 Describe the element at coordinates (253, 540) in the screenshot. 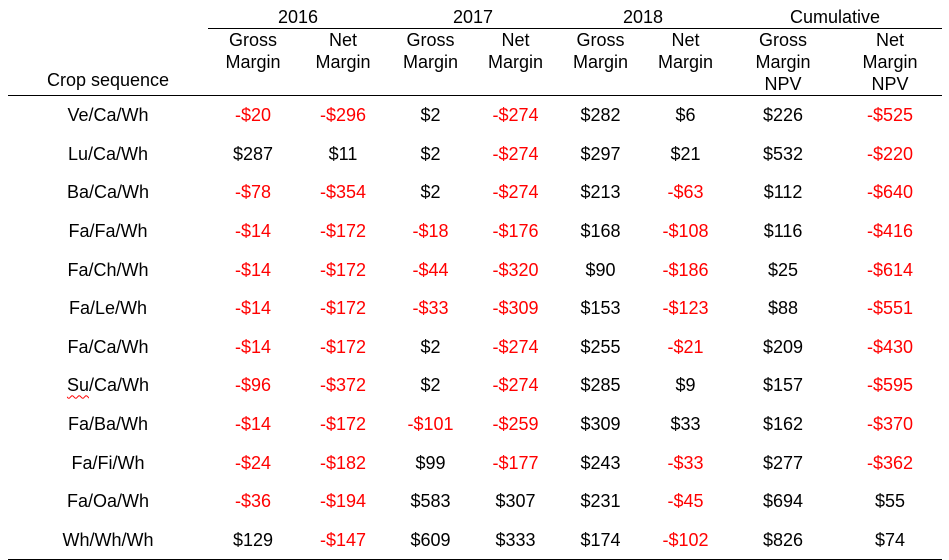

I see `value-cell: $129` at that location.